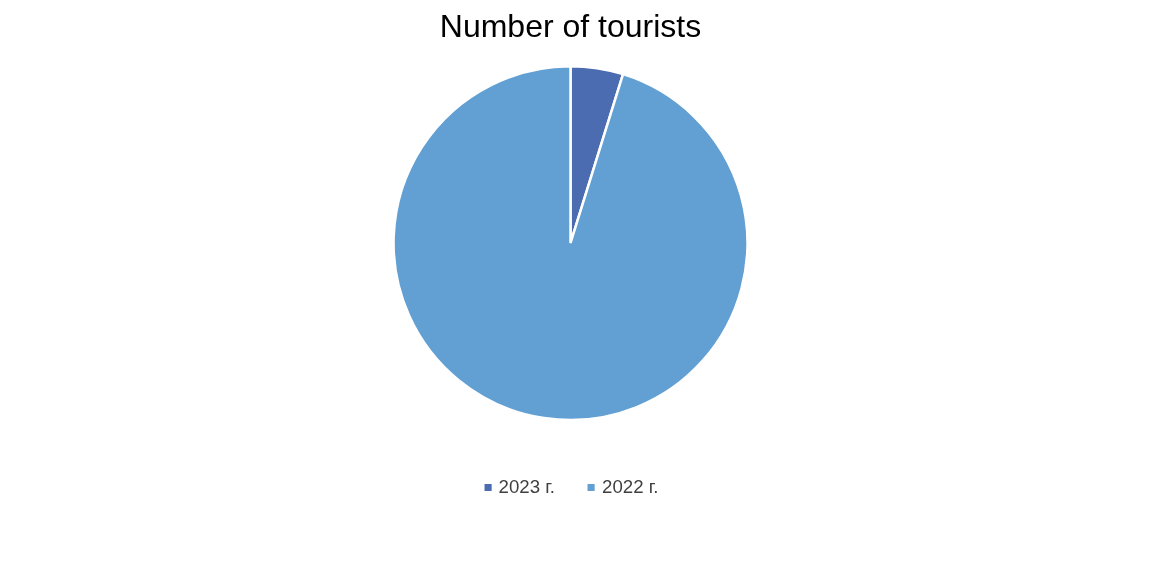  Describe the element at coordinates (526, 487) in the screenshot. I see `legend-label: 2023 г.` at that location.